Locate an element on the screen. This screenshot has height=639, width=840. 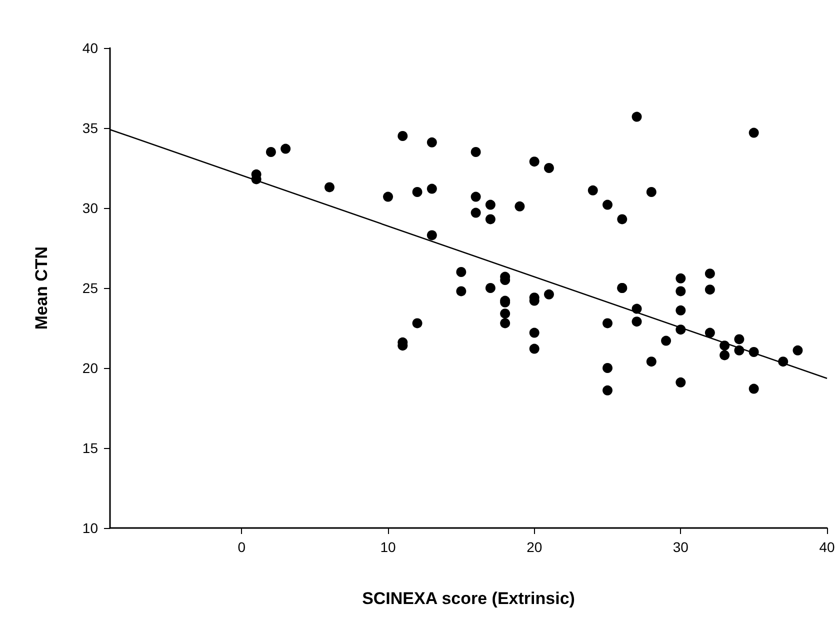
x-axis-title: SCINEXA score (Extrinsic) is located at coordinates (468, 598).